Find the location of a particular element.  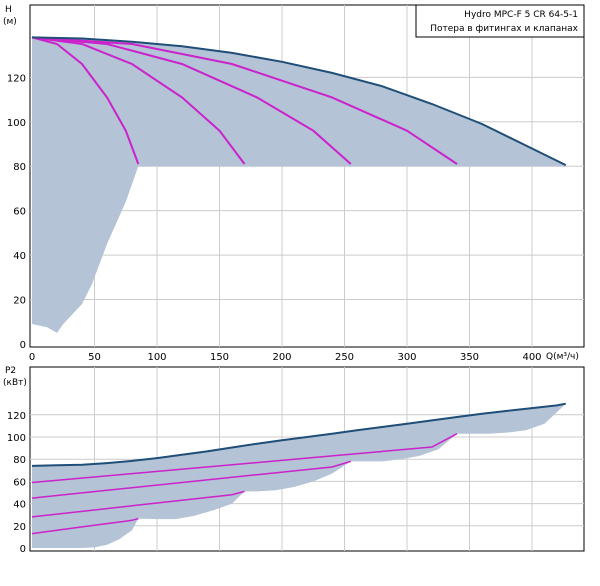

power-y-tick-label: 120 is located at coordinates (16, 416).